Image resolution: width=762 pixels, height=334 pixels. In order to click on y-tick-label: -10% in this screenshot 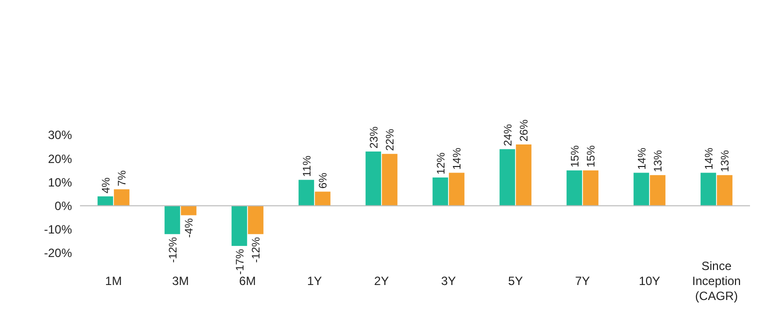, I will do `click(58, 229)`.